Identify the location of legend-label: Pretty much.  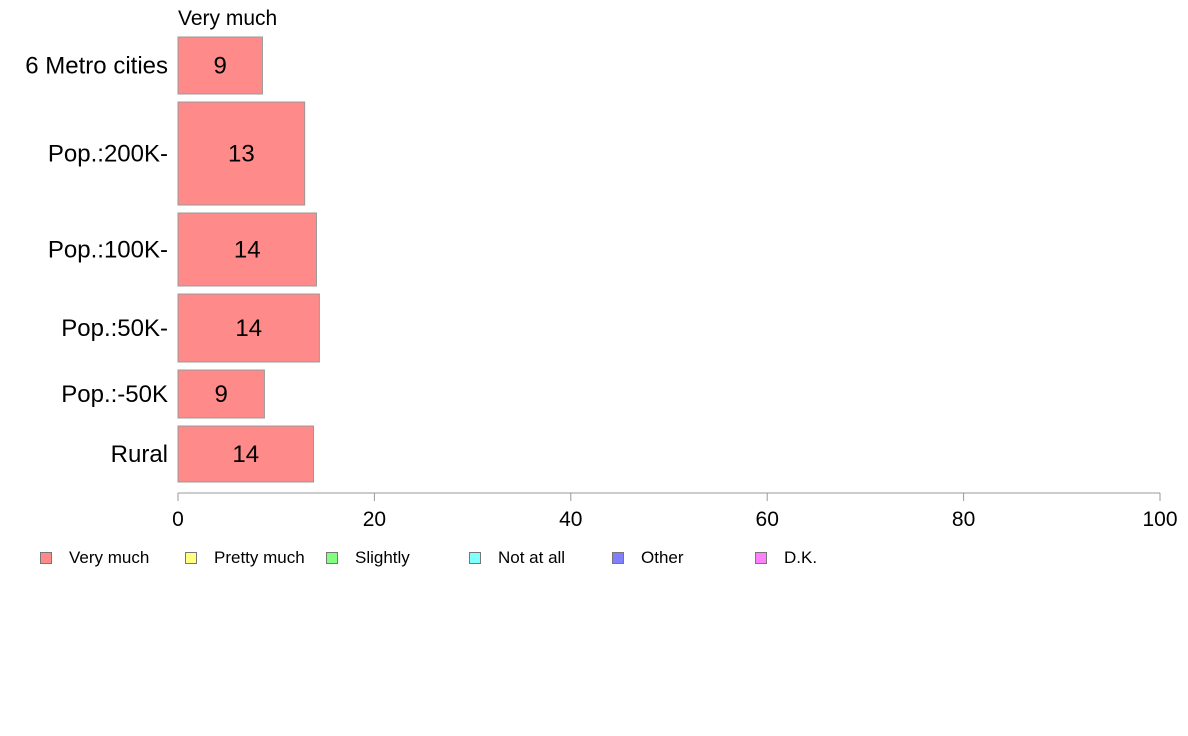
(259, 557).